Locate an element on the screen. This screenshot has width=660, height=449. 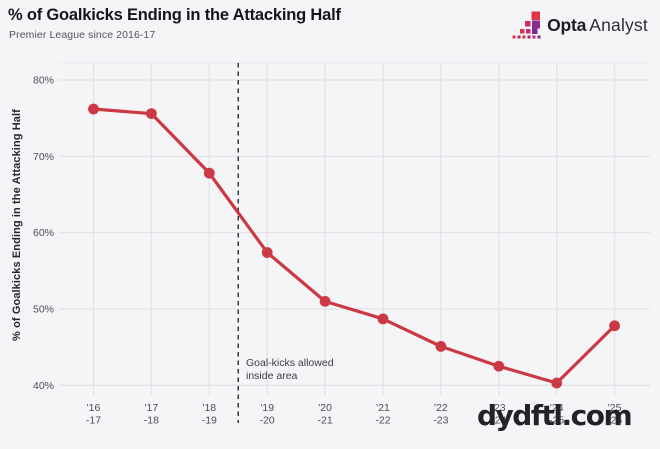
y-tick-label: 80% is located at coordinates (43, 81).